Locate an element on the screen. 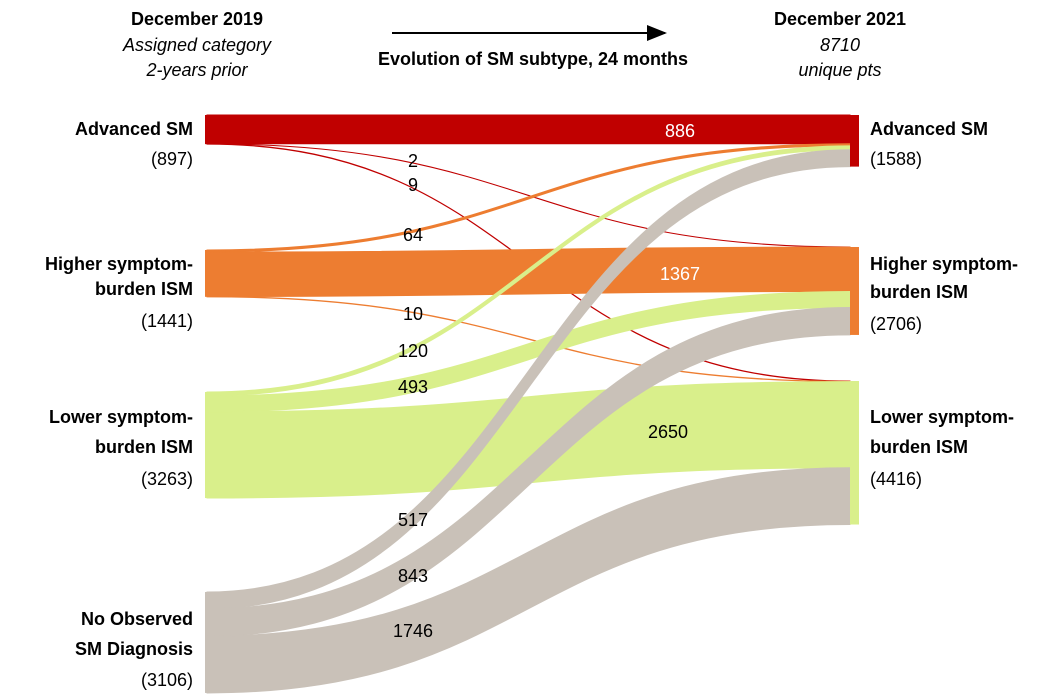  flow-label: 517 is located at coordinates (413, 520).